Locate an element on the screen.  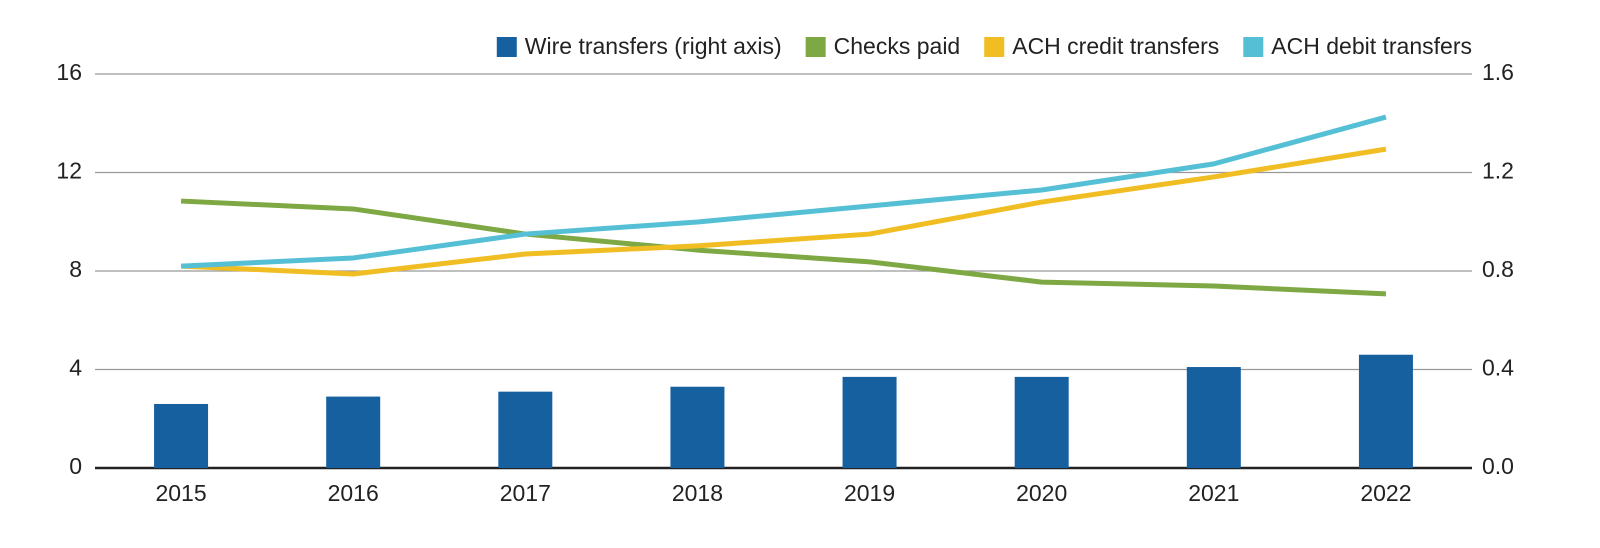
y2-tick-label: 1.6 is located at coordinates (1498, 72).